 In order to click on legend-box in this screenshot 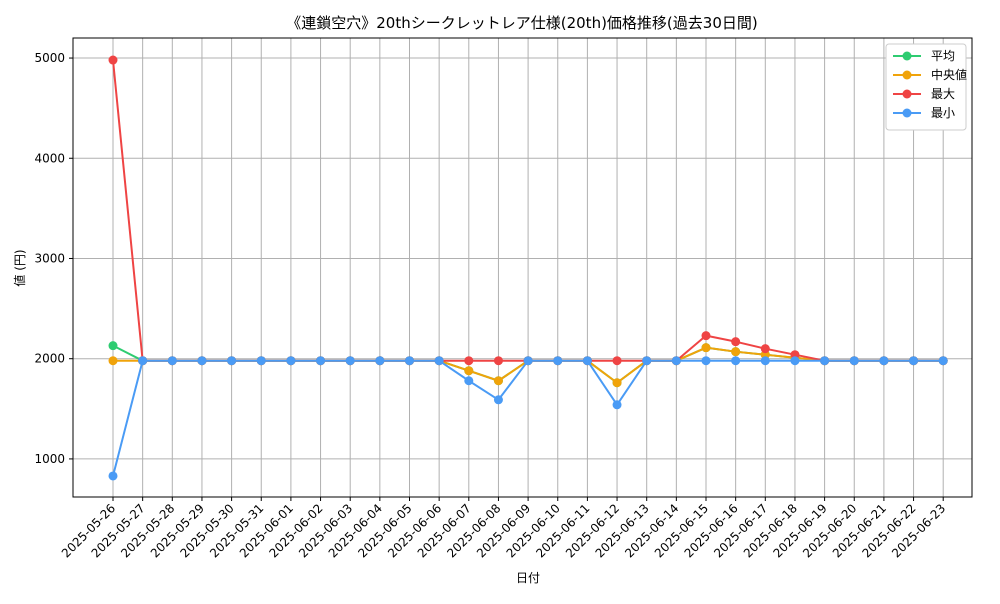, I will do `click(926, 87)`.